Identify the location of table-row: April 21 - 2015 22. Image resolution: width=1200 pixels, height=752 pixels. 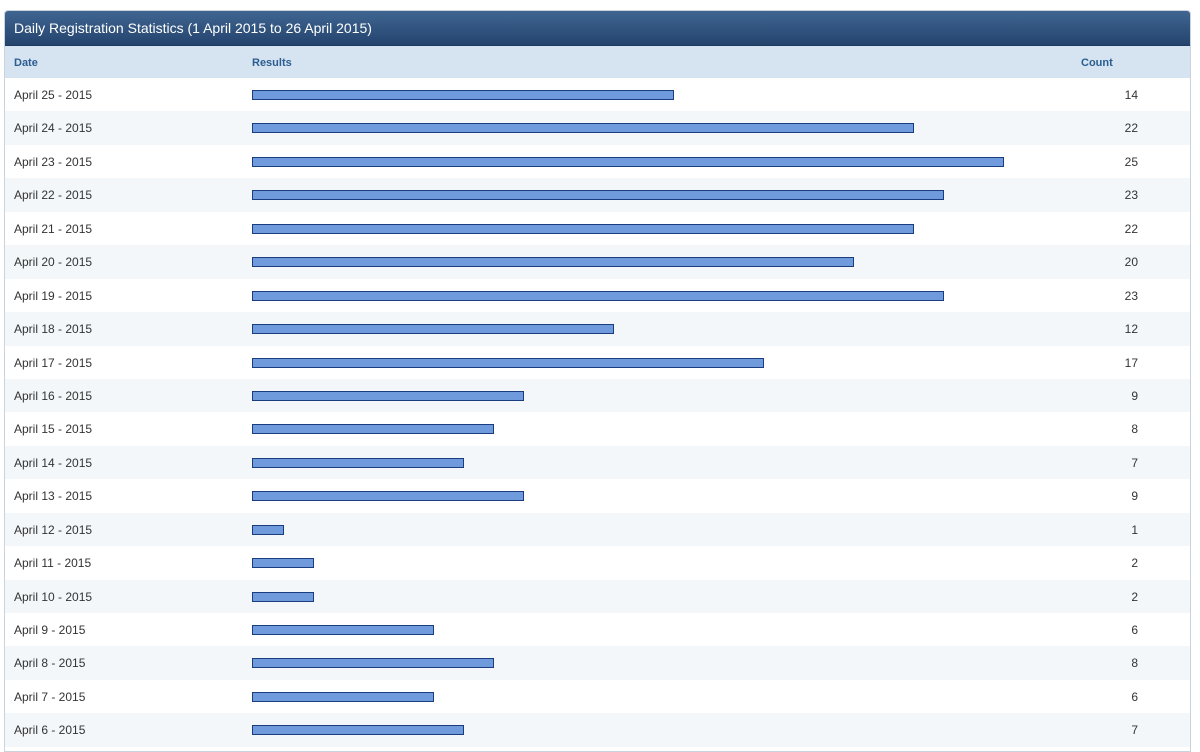
(597, 228).